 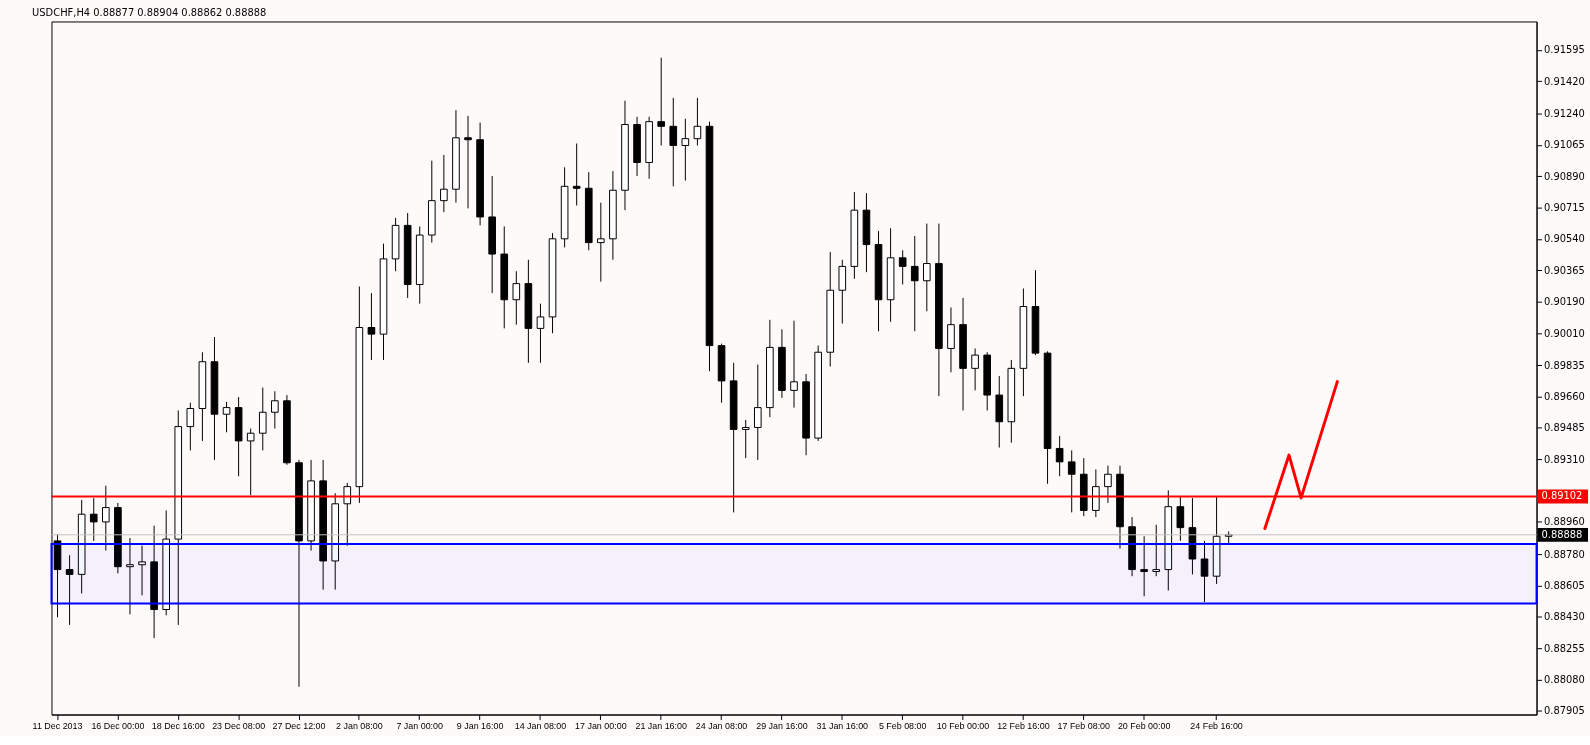 What do you see at coordinates (1564, 617) in the screenshot?
I see `y-tick-label: 0.88430` at bounding box center [1564, 617].